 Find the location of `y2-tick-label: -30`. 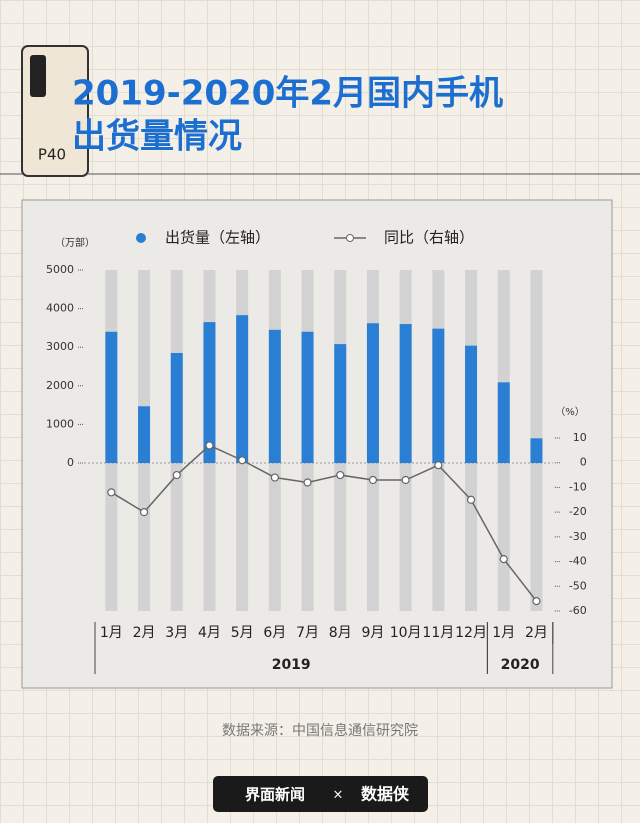

y2-tick-label: -30 is located at coordinates (578, 536).